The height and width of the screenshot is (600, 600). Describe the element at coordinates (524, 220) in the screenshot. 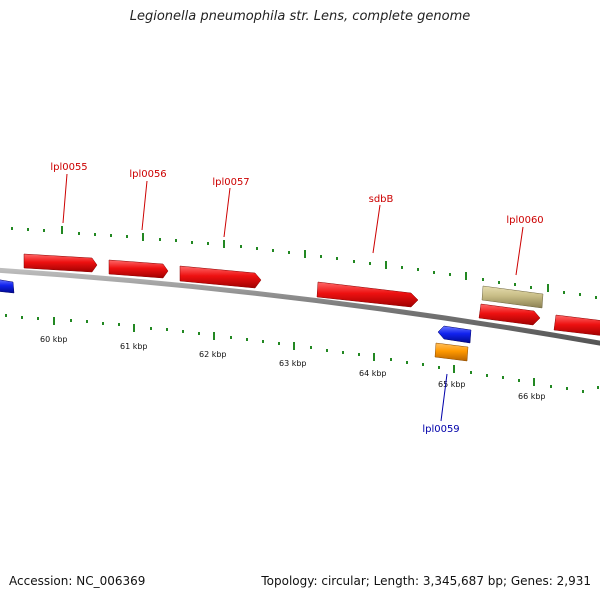

I see `gene-label-lpl0060: lpl0060` at that location.